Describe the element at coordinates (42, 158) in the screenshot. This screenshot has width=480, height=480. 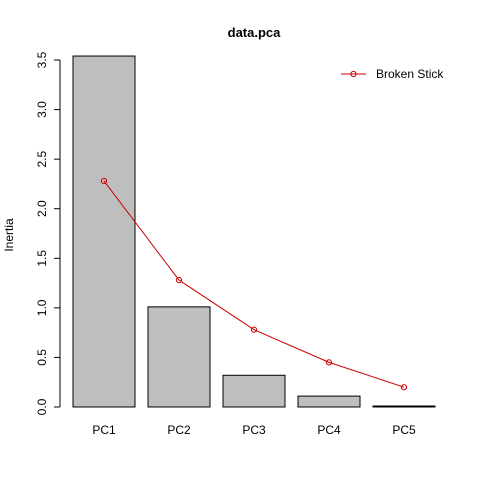
I see `y-tick-label: 2.5` at that location.